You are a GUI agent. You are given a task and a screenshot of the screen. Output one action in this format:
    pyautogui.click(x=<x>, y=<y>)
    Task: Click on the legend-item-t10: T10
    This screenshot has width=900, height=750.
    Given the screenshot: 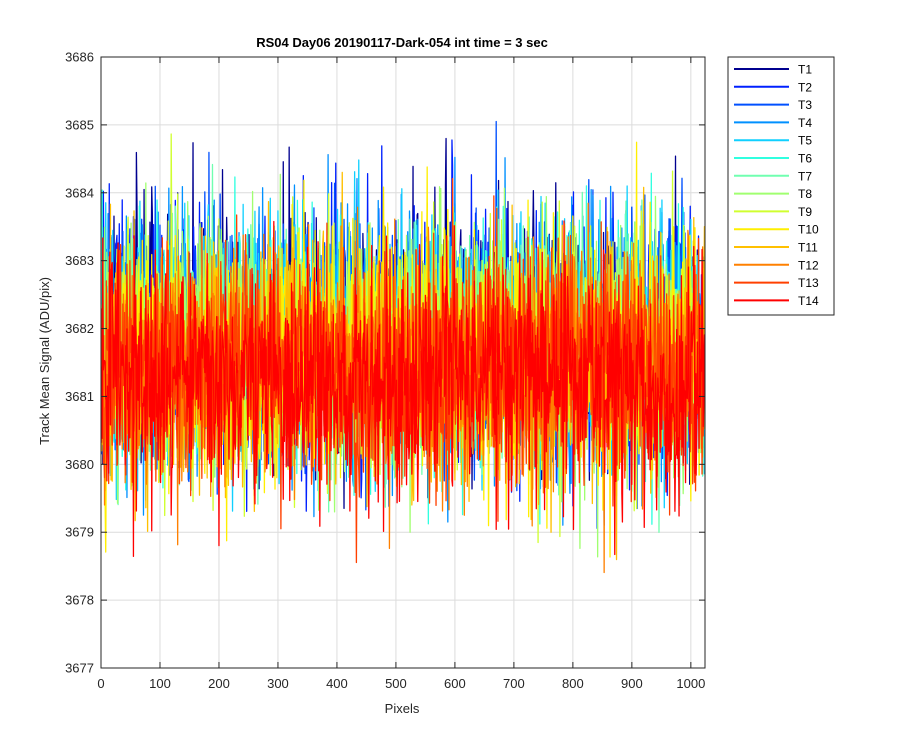 What is the action you would take?
    pyautogui.click(x=776, y=230)
    